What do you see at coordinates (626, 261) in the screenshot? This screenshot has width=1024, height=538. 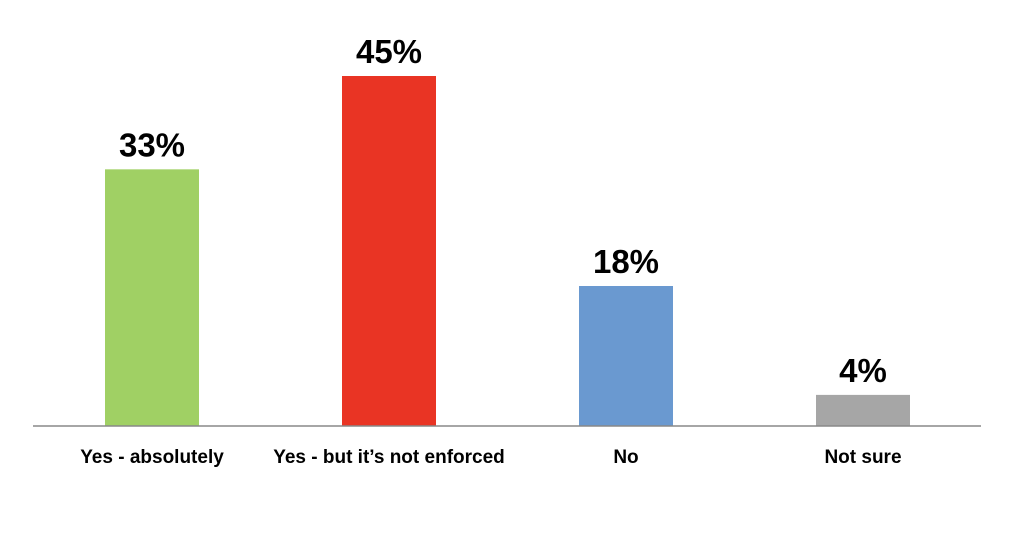 I see `data-label-3: 18%` at bounding box center [626, 261].